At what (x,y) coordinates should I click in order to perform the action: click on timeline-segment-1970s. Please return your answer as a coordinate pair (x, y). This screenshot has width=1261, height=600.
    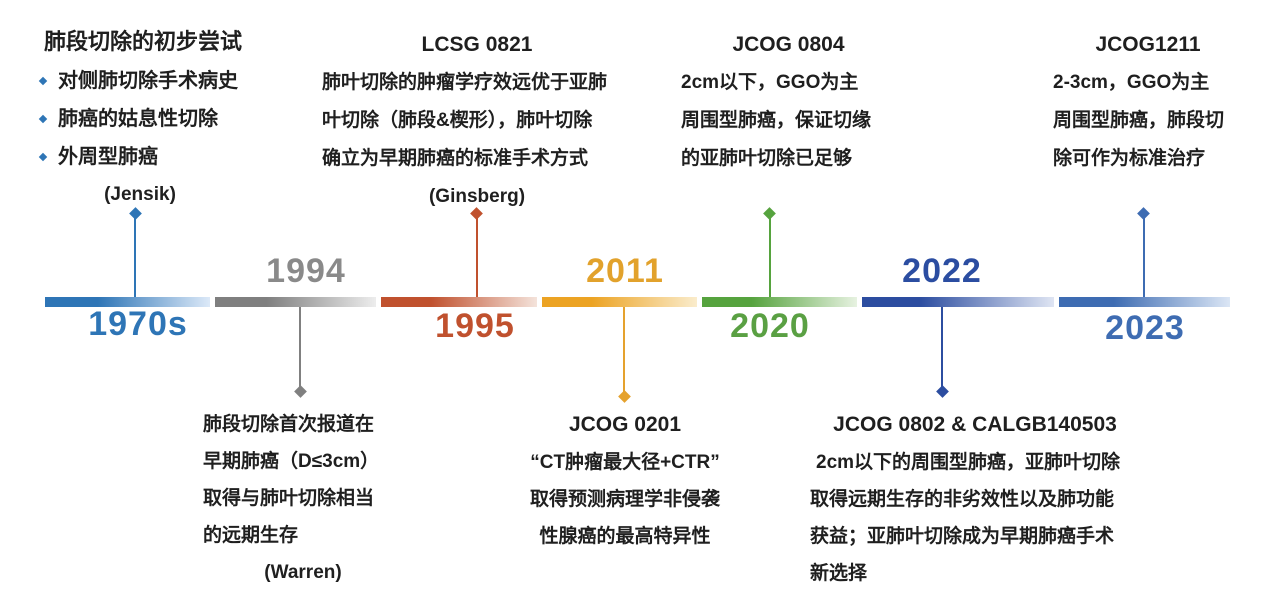
    Looking at the image, I should click on (127, 302).